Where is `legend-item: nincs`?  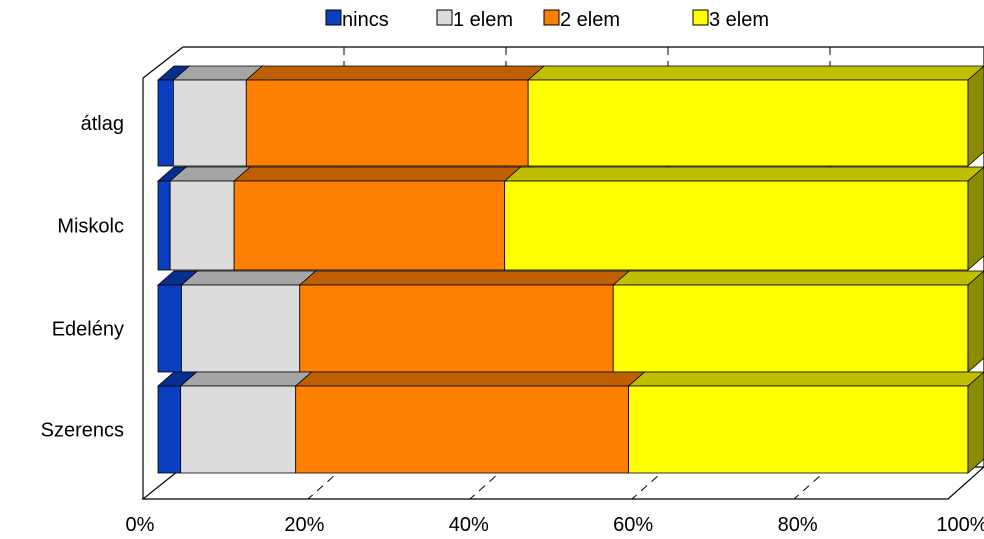 legend-item: nincs is located at coordinates (357, 20).